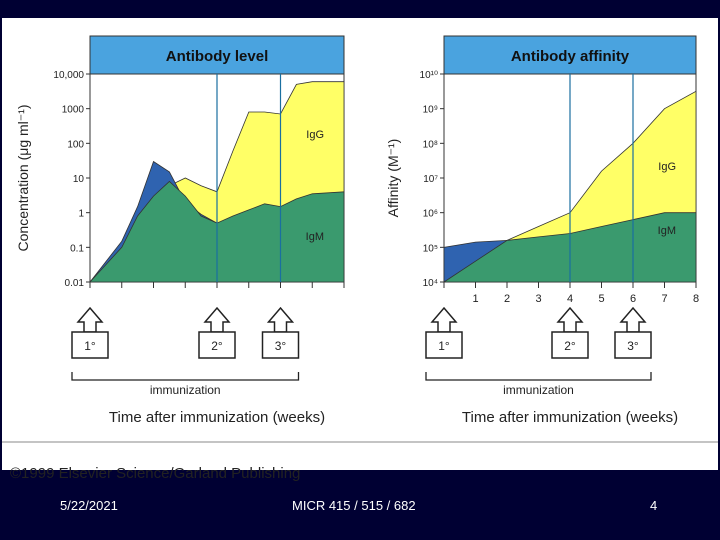 This screenshot has width=720, height=540. I want to click on x-tick-label: 4, so click(570, 299).